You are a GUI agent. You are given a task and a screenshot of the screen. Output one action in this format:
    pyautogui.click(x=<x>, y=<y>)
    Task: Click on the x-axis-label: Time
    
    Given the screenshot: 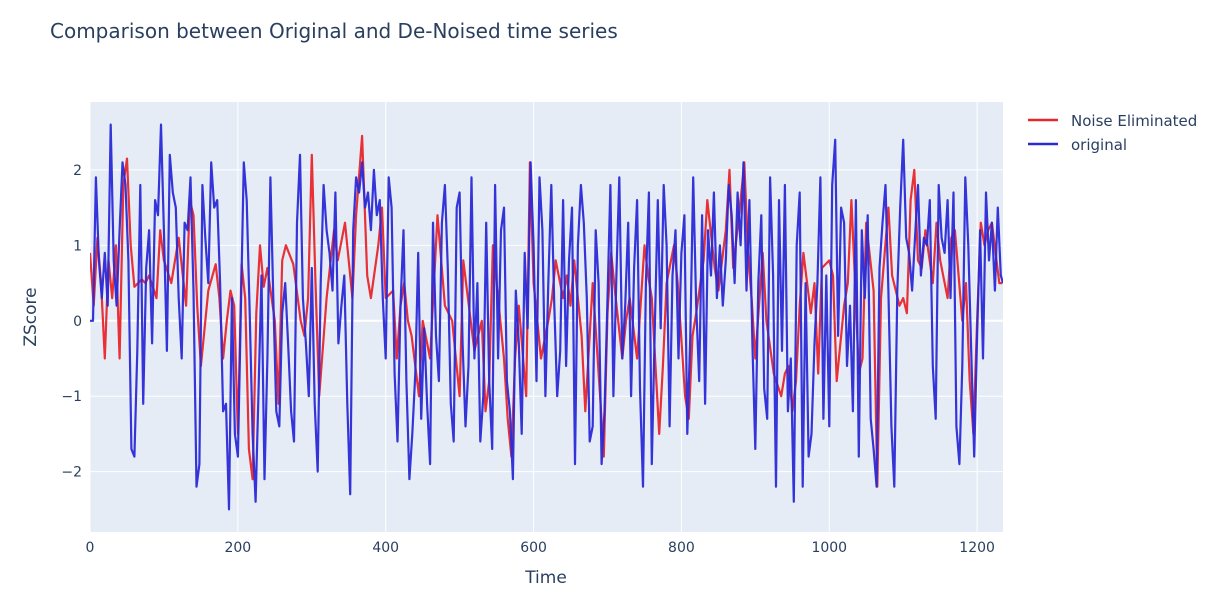 What is the action you would take?
    pyautogui.click(x=545, y=578)
    